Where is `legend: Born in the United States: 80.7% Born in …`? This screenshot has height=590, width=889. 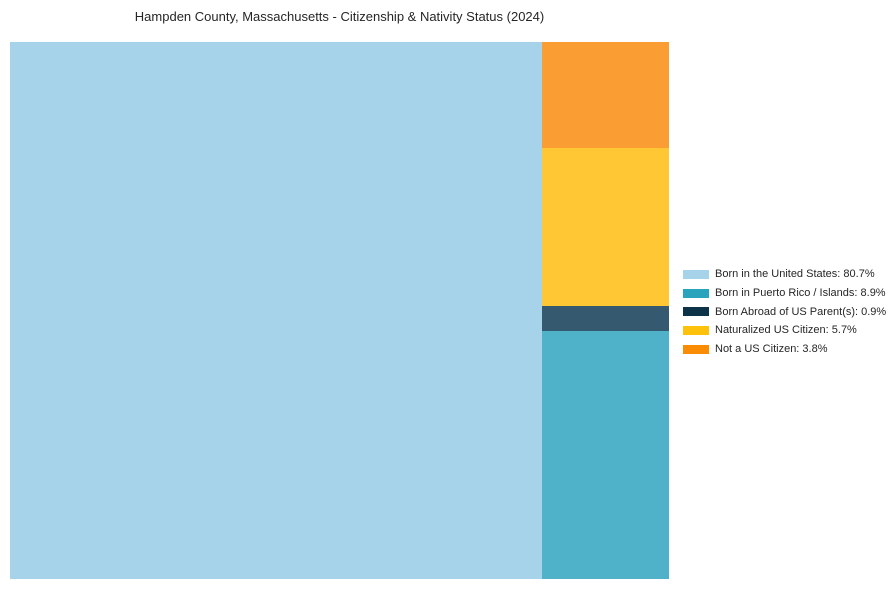
legend: Born in the United States: 80.7% Born in … is located at coordinates (784, 311).